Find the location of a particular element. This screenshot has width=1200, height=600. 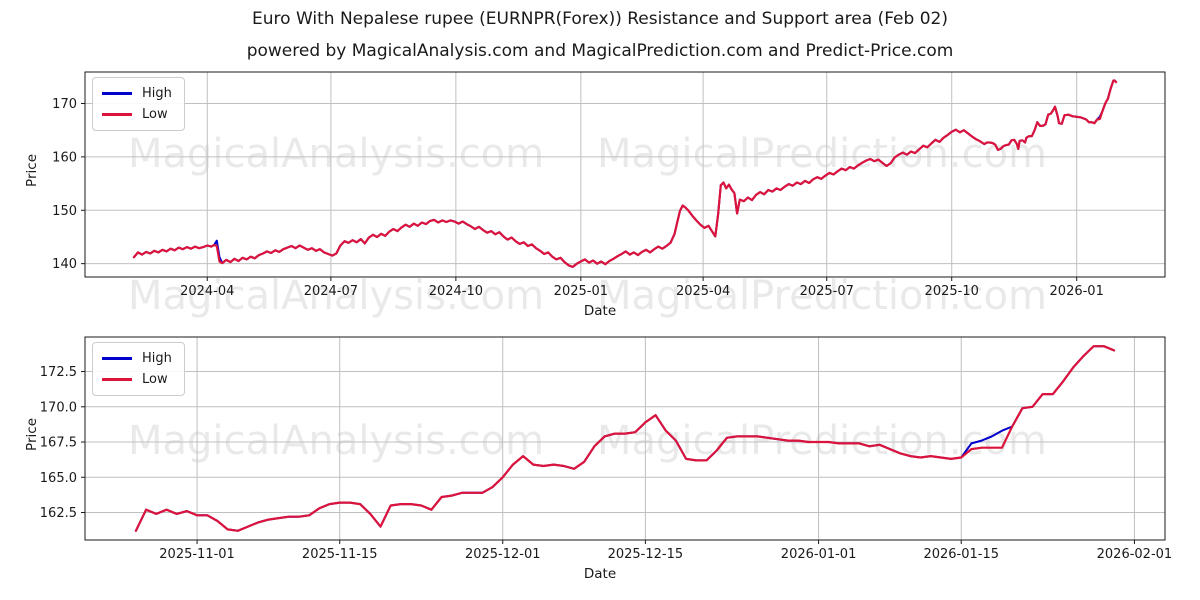

y-tick-label: 160 is located at coordinates (64, 157).